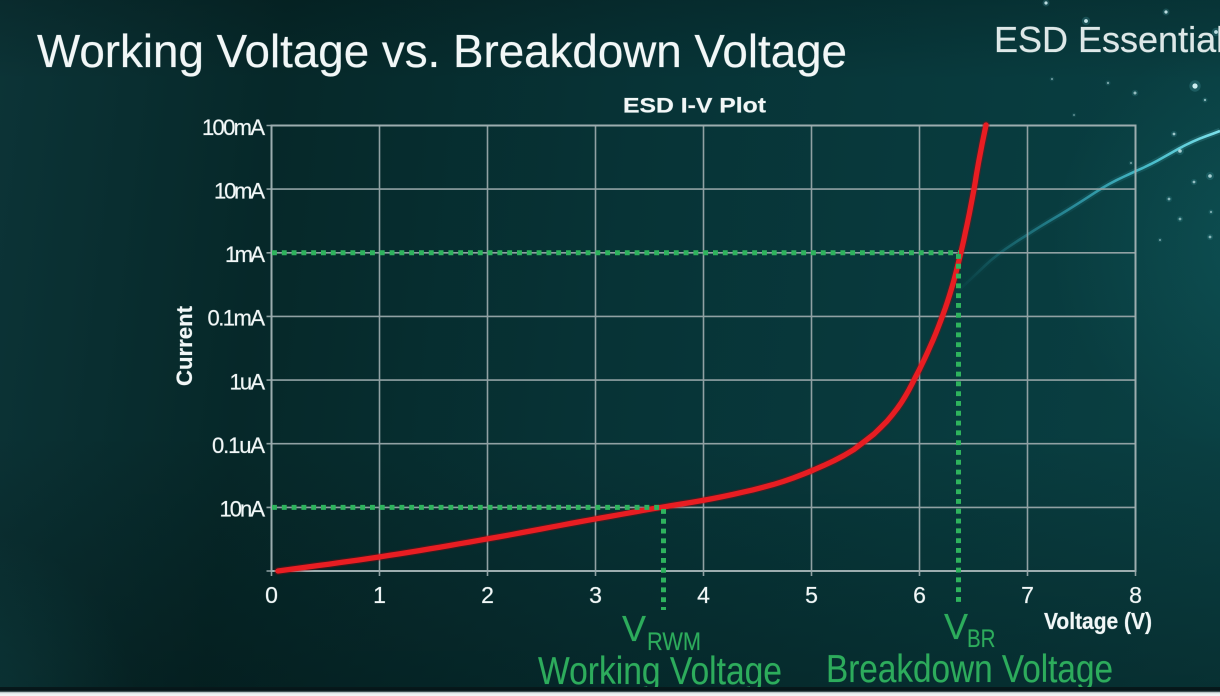  I want to click on svg-text: 8, so click(1135, 595).